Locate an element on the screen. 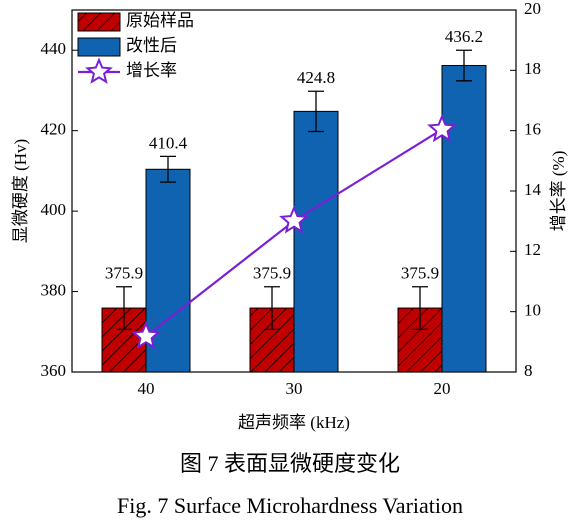 This screenshot has height=532, width=575. legend-label: 原始样品 is located at coordinates (160, 20).